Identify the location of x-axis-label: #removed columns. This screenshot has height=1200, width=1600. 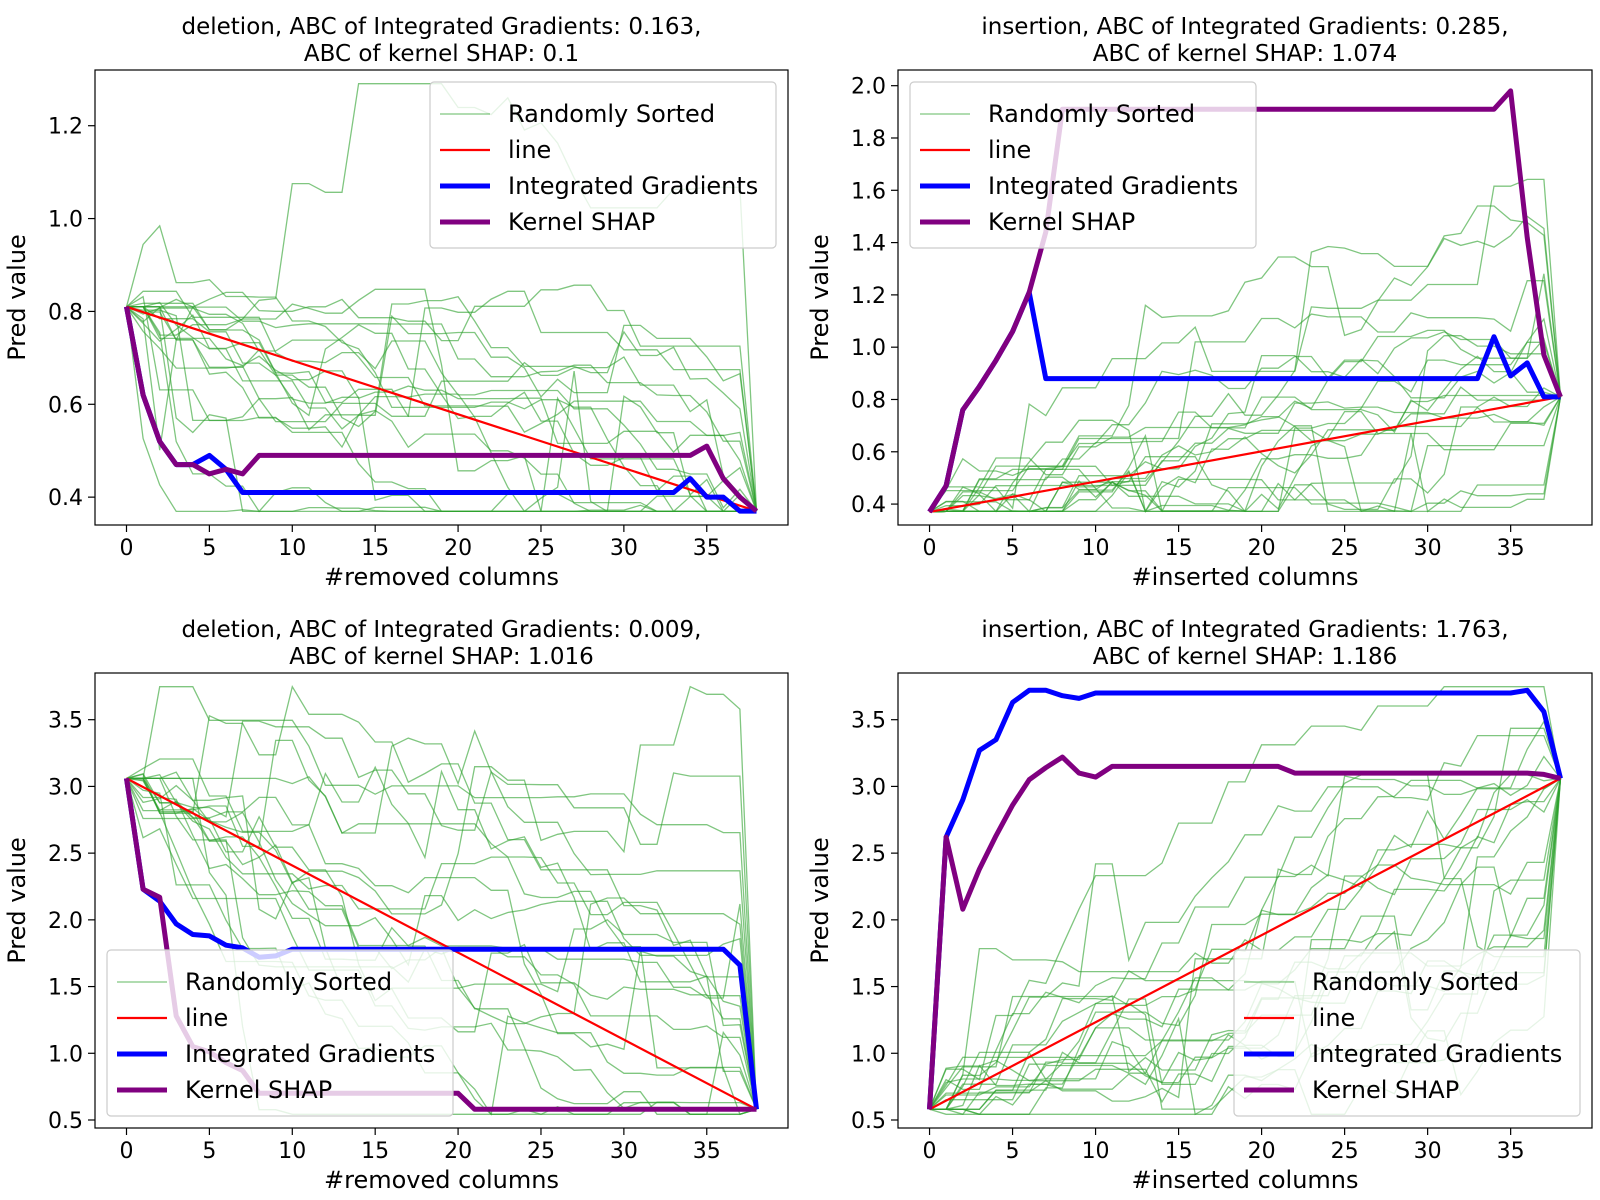
(441, 577).